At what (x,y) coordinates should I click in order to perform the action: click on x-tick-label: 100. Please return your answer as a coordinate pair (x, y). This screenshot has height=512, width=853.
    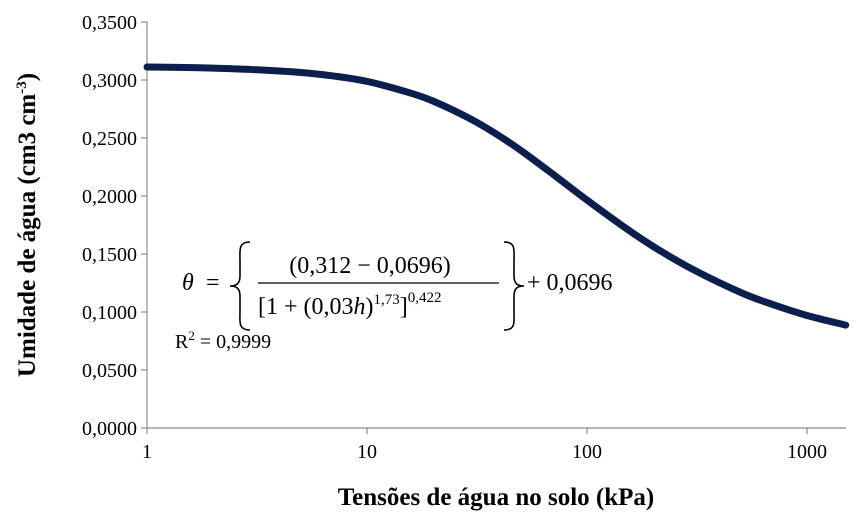
    Looking at the image, I should click on (587, 452).